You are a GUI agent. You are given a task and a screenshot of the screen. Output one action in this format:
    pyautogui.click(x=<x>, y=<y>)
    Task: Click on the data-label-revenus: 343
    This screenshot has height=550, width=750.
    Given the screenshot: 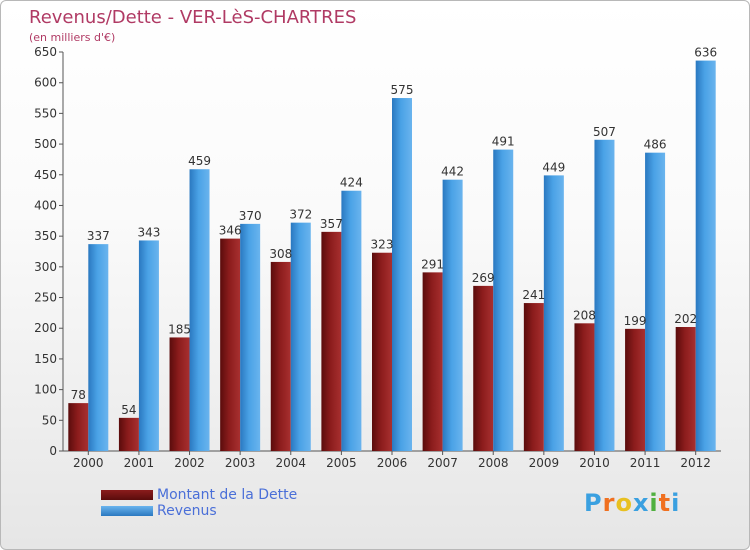 What is the action you would take?
    pyautogui.click(x=148, y=232)
    